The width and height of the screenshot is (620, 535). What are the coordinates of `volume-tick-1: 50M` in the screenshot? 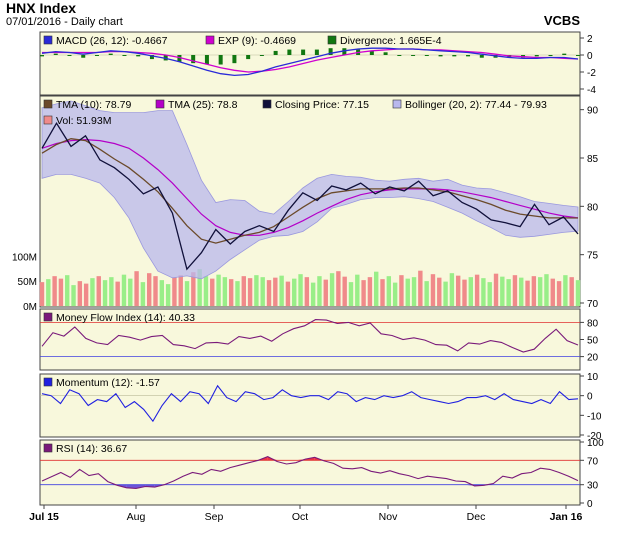 It's located at (27, 282).